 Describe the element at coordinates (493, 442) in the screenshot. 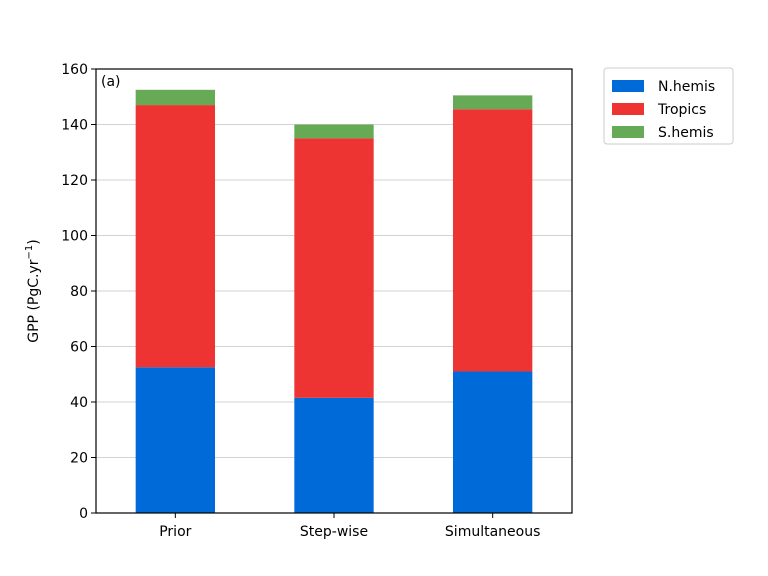

I see `bar-n-hemis-simultaneous` at that location.